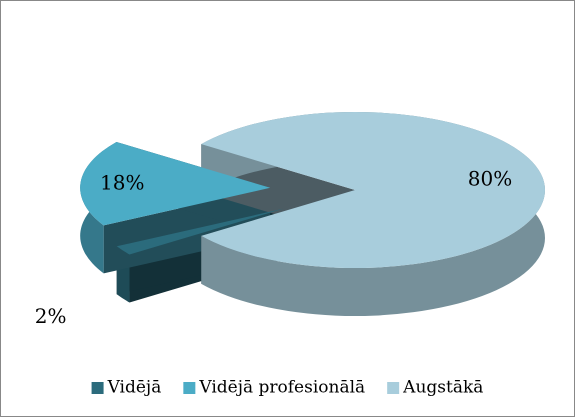 This screenshot has height=417, width=575. What do you see at coordinates (51, 316) in the screenshot?
I see `data-label: 2%` at bounding box center [51, 316].